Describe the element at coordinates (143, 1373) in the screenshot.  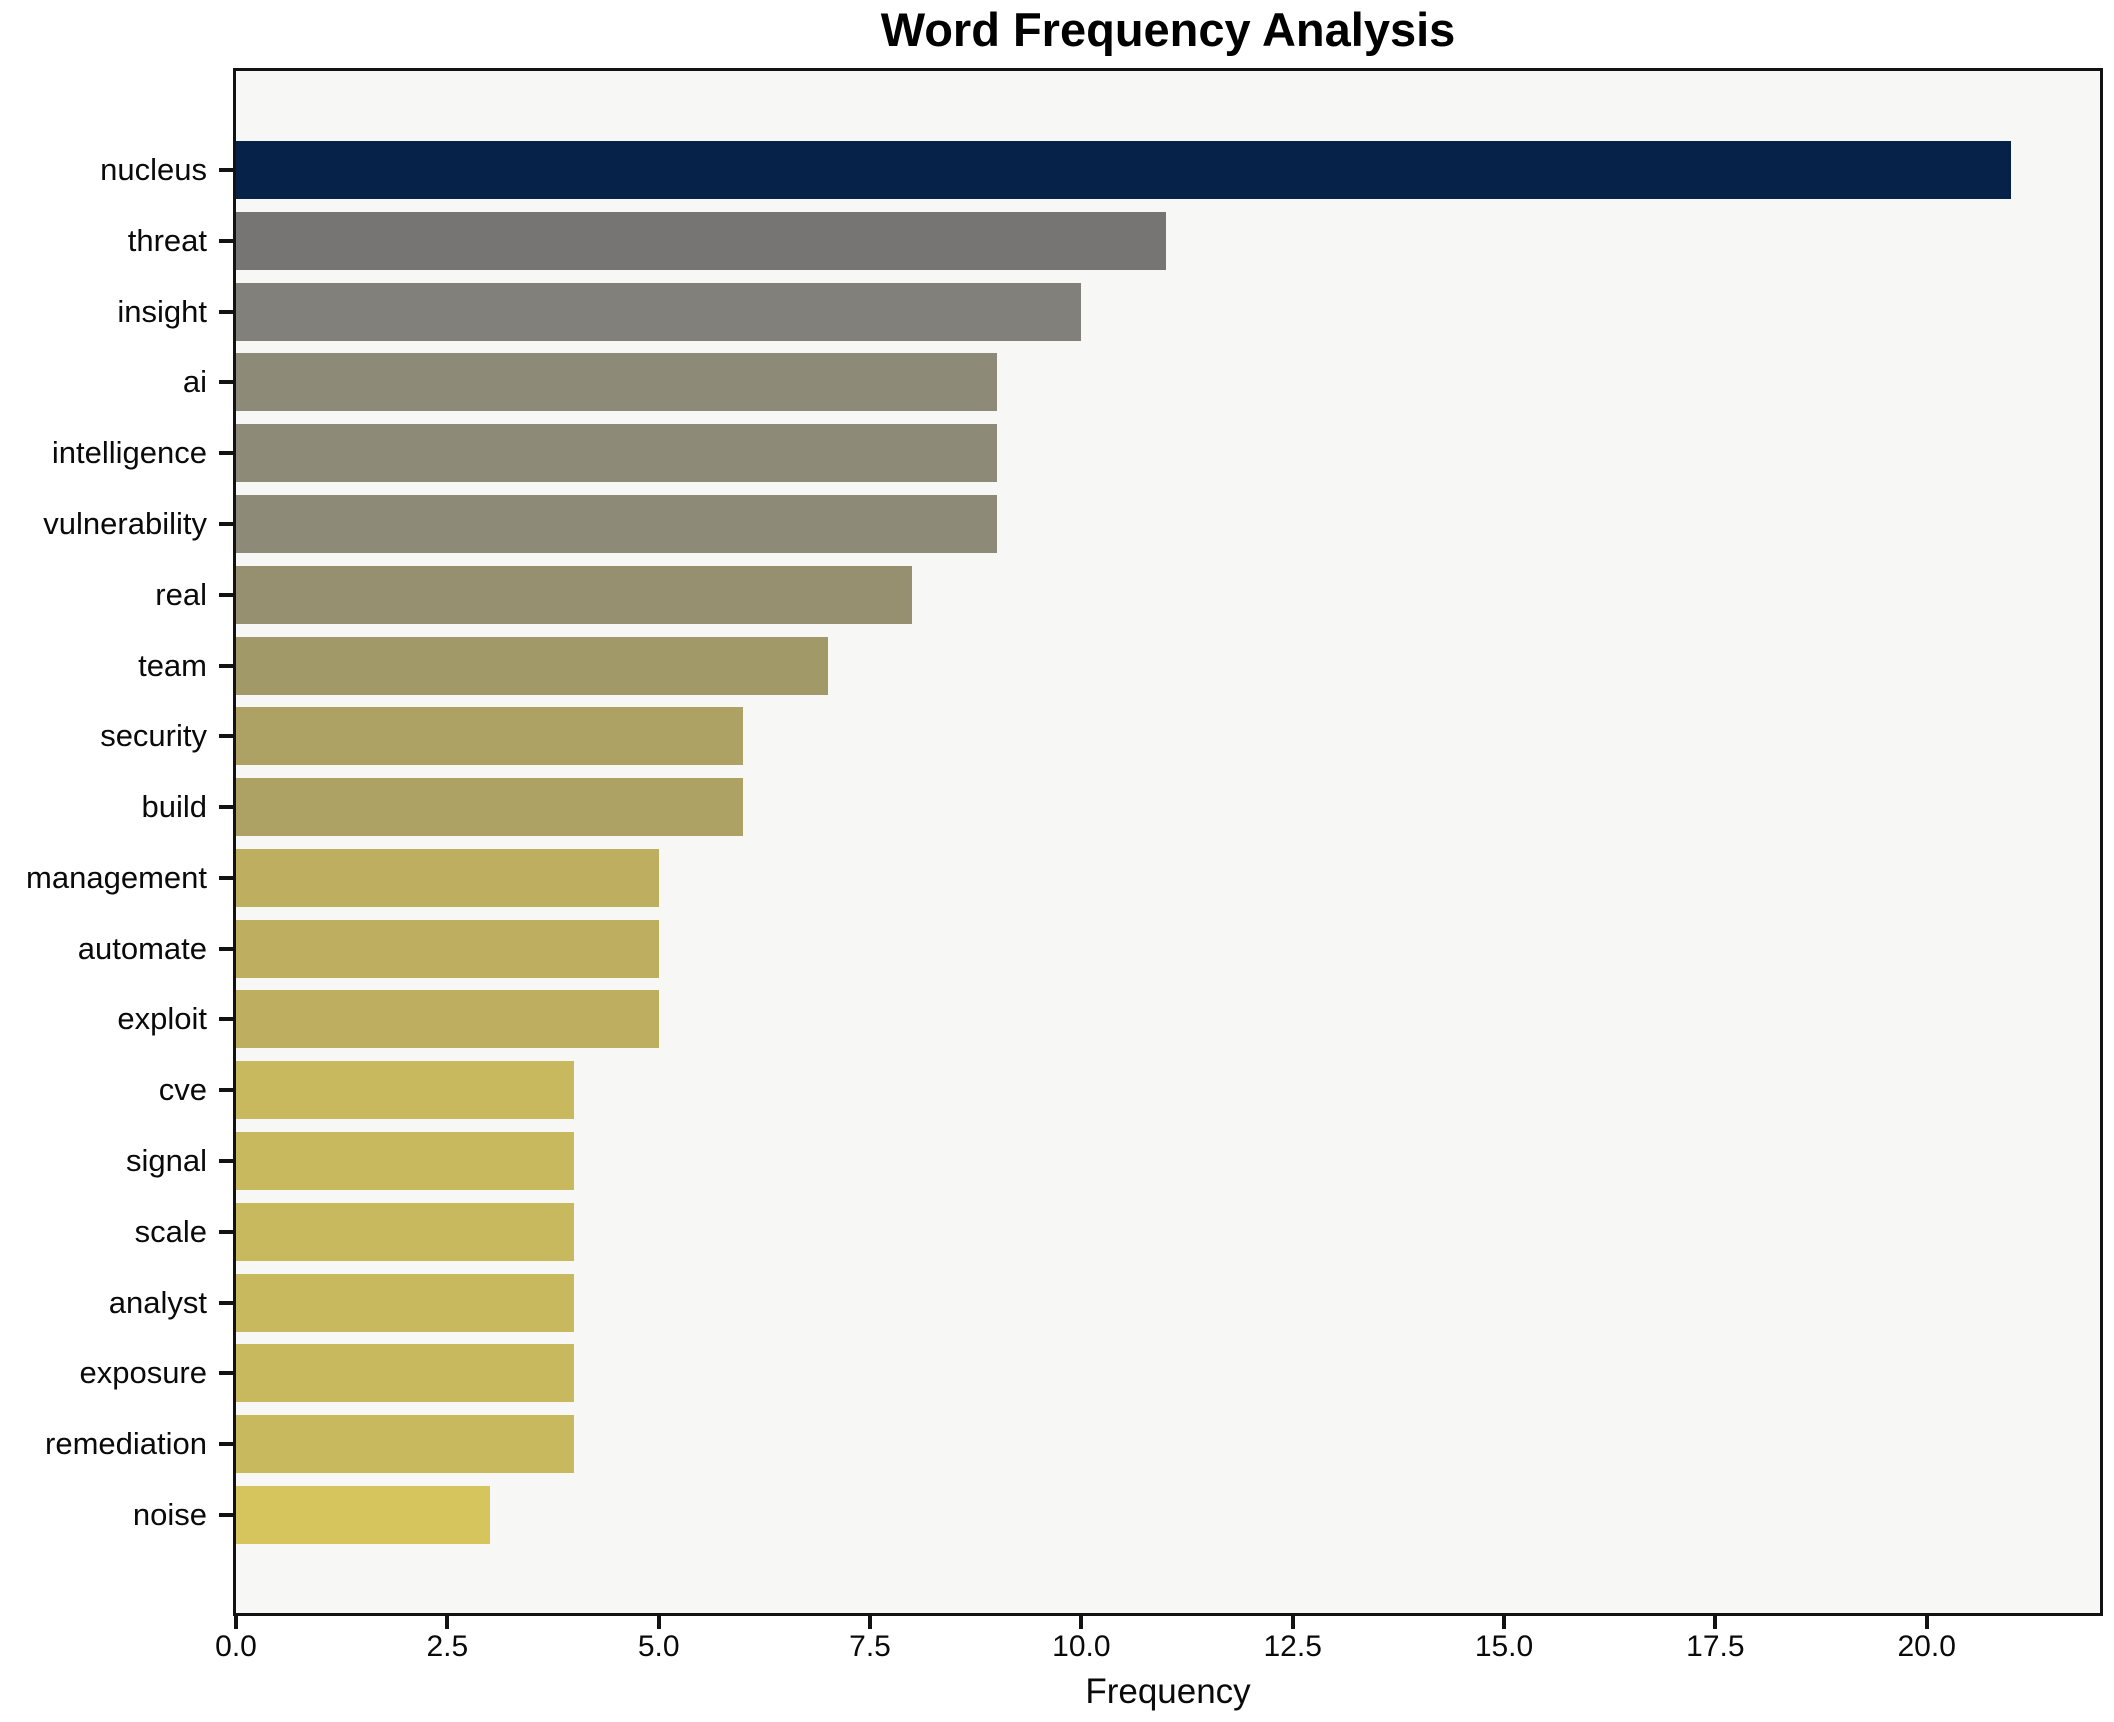
I see `y-tick-label: exposure` at that location.